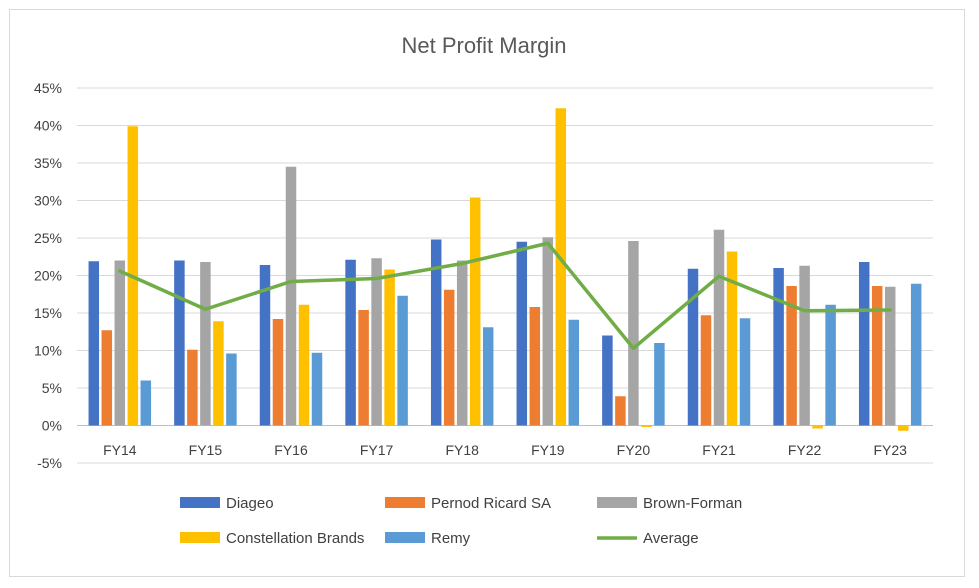  What do you see at coordinates (548, 450) in the screenshot?
I see `x-tick-label: FY19` at bounding box center [548, 450].